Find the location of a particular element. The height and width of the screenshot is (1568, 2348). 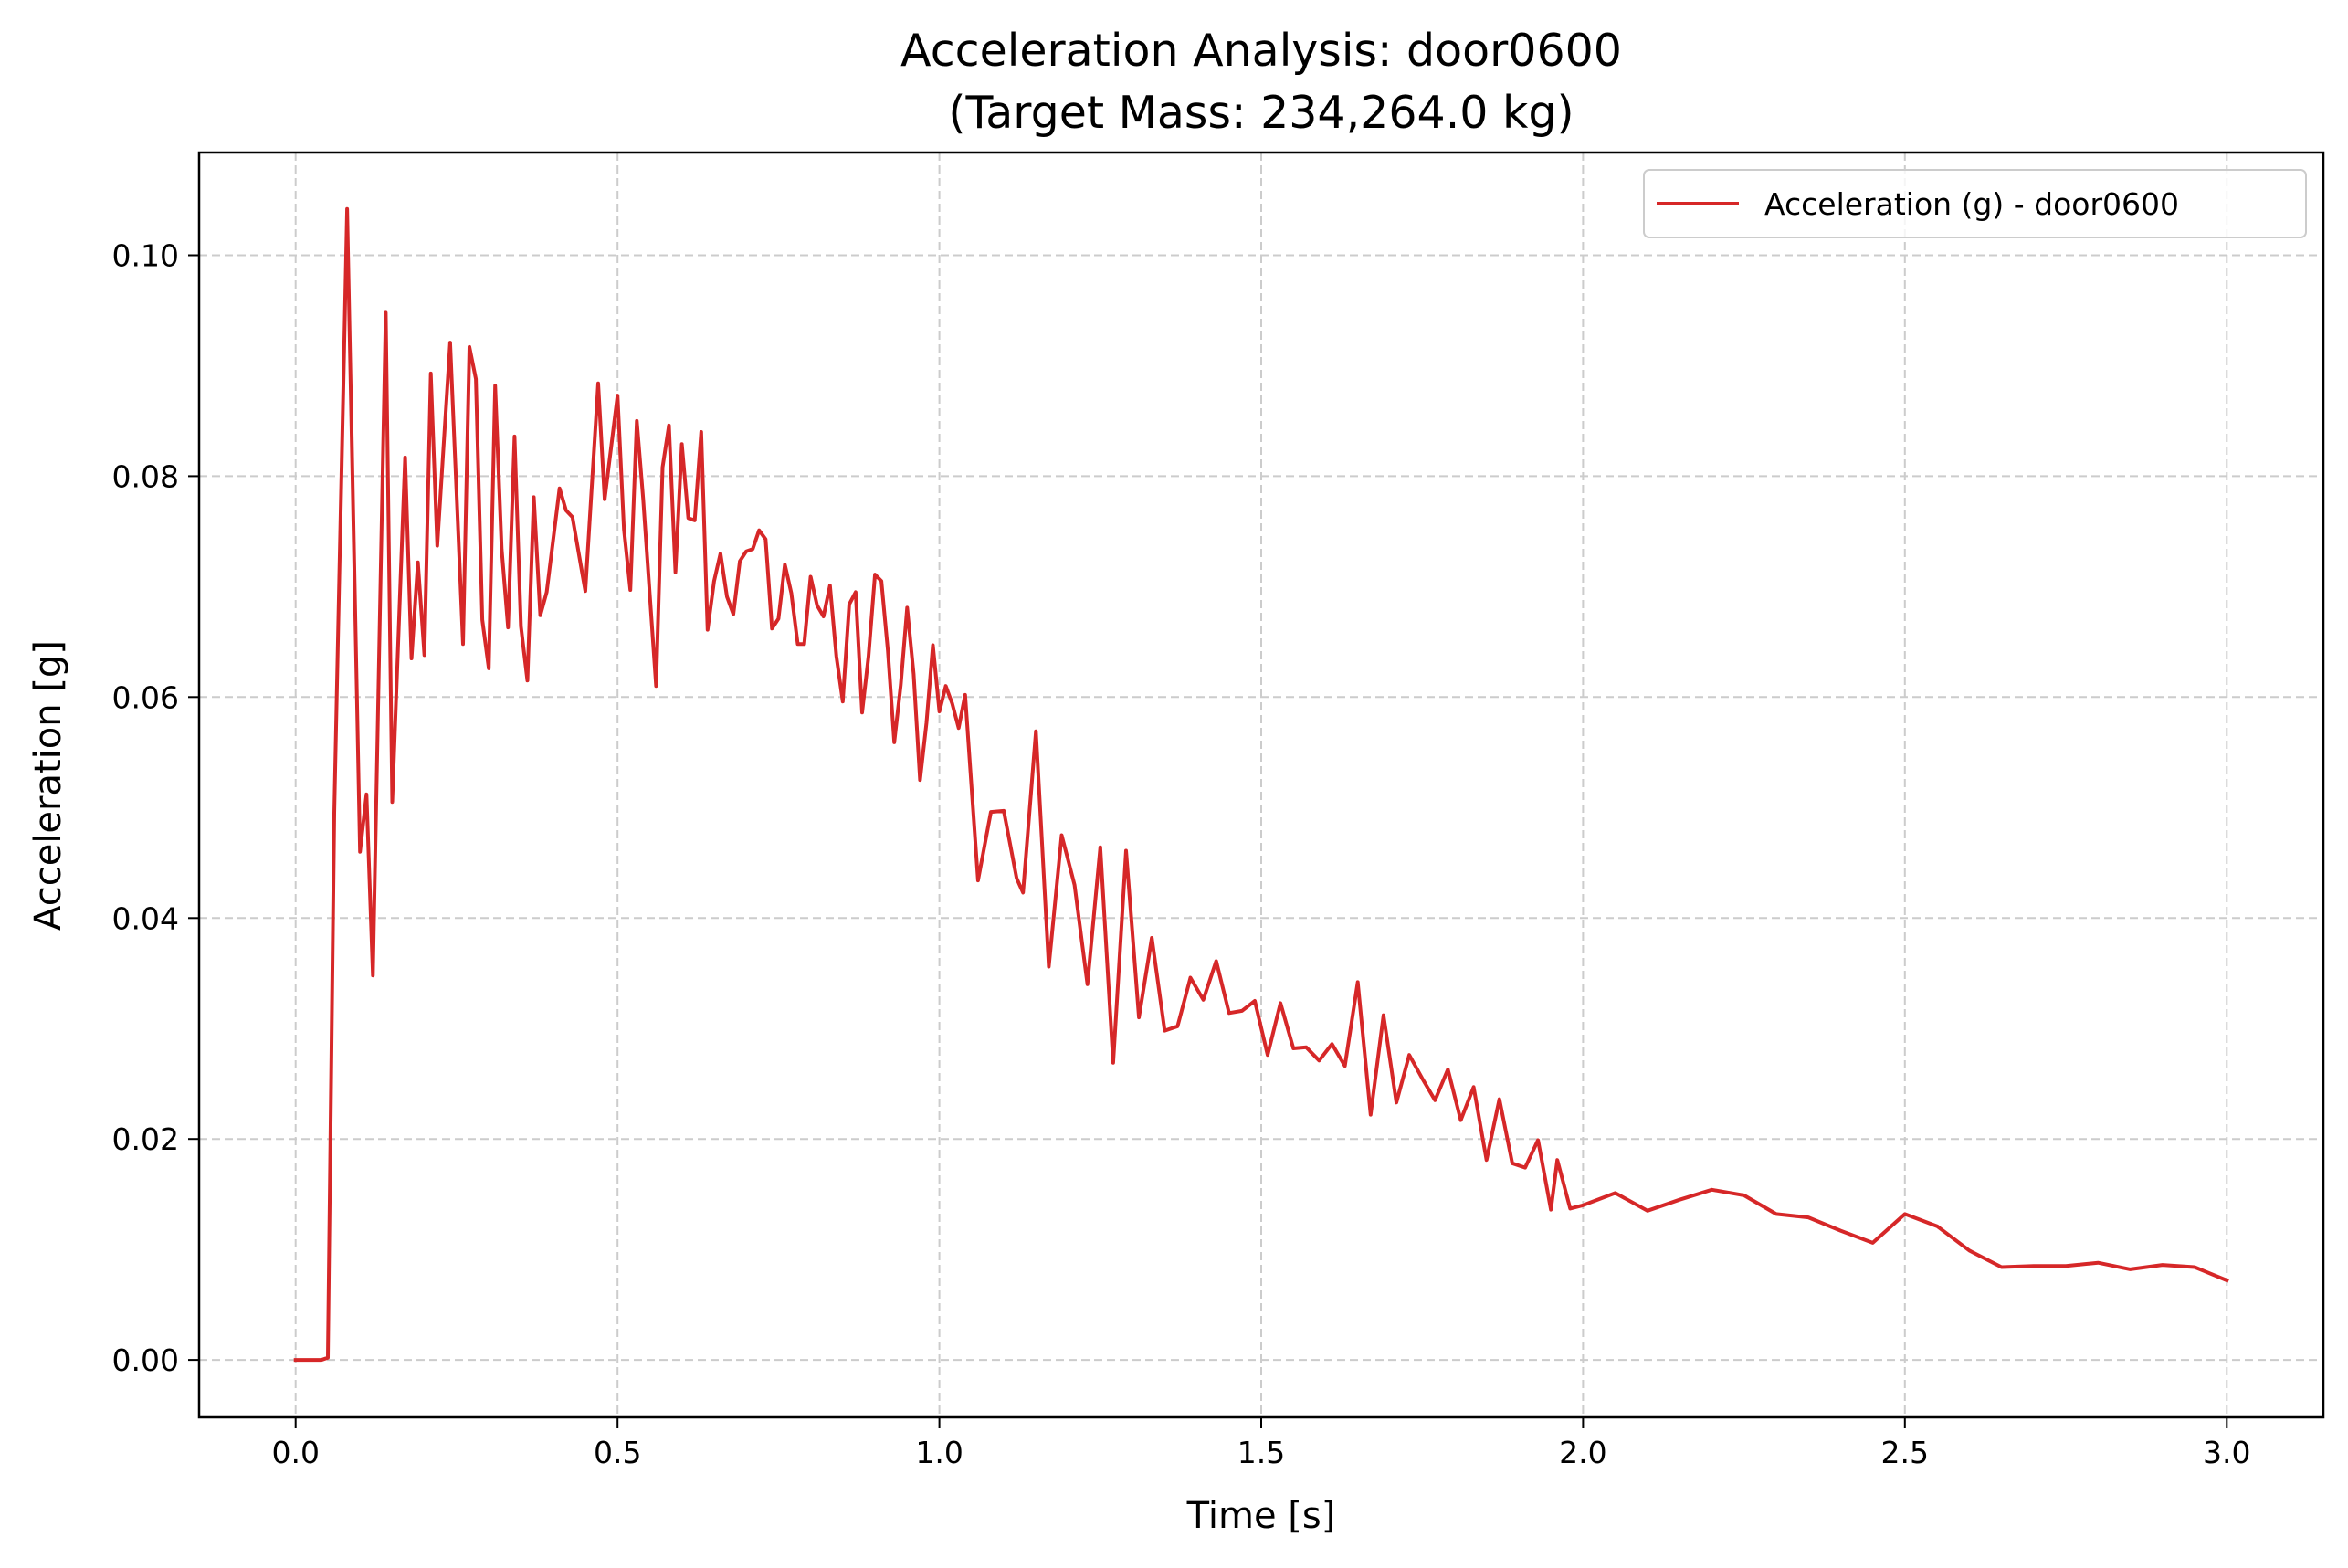

x-tick-label: 1.5 is located at coordinates (1261, 1452).